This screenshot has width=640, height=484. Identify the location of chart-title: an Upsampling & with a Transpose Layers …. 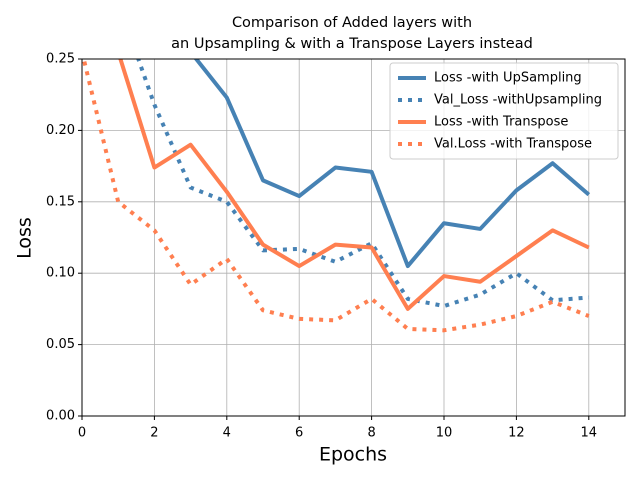
(352, 44).